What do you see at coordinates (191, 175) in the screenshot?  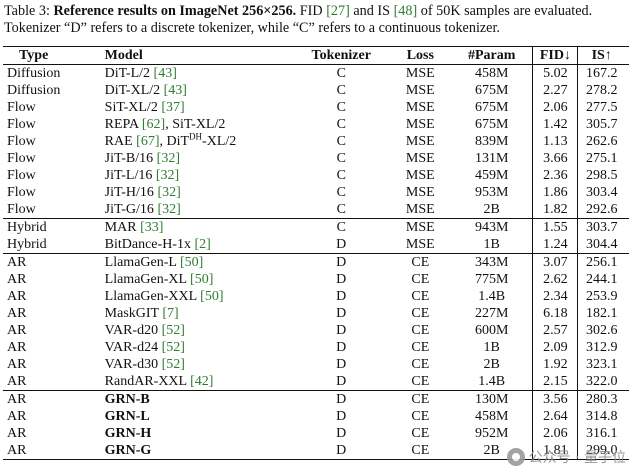 I see `cell-model: JiT-L/16 [32]` at bounding box center [191, 175].